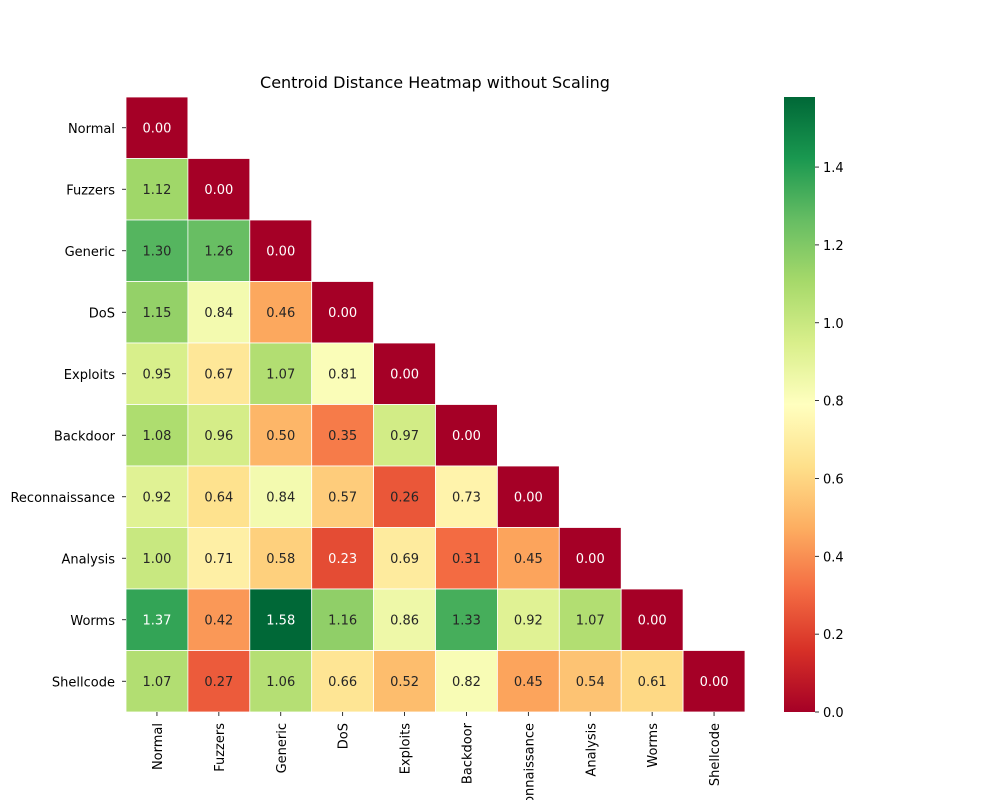 The height and width of the screenshot is (805, 1000). I want to click on cell-fuzzers-fuzzers, so click(219, 189).